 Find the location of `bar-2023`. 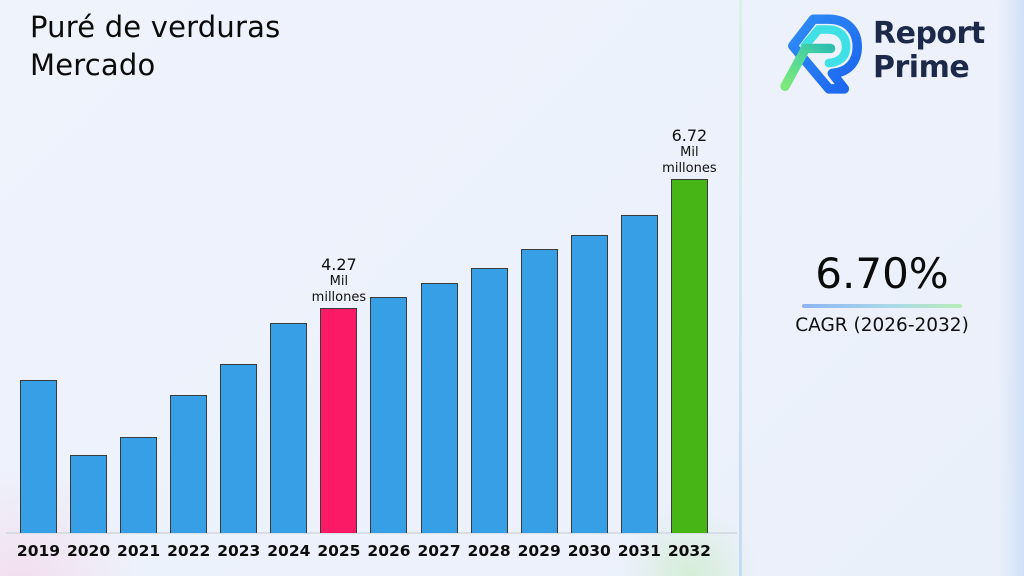

bar-2023 is located at coordinates (239, 448).